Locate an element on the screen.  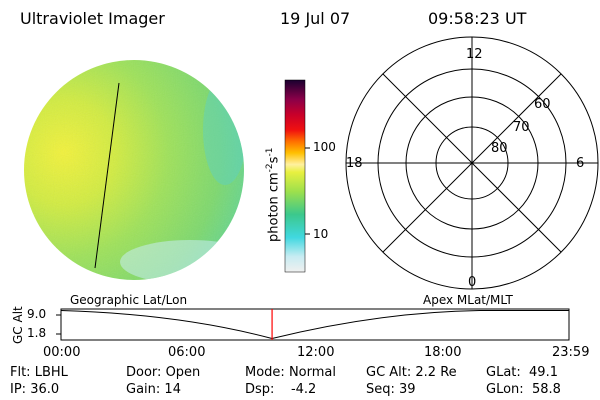
lat-label-80: 80 is located at coordinates (499, 148).